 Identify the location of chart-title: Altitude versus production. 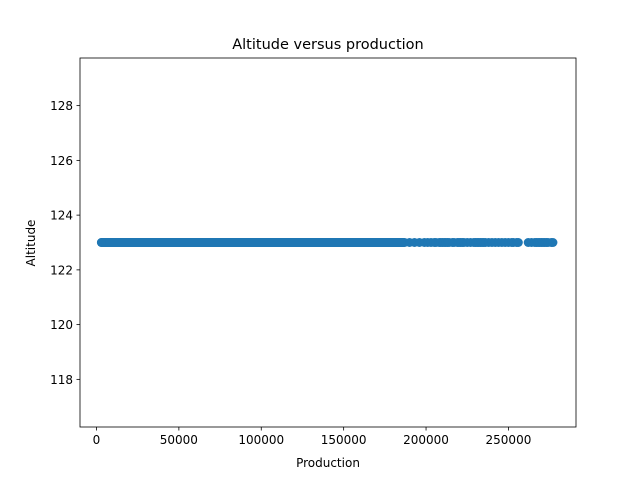
(328, 45).